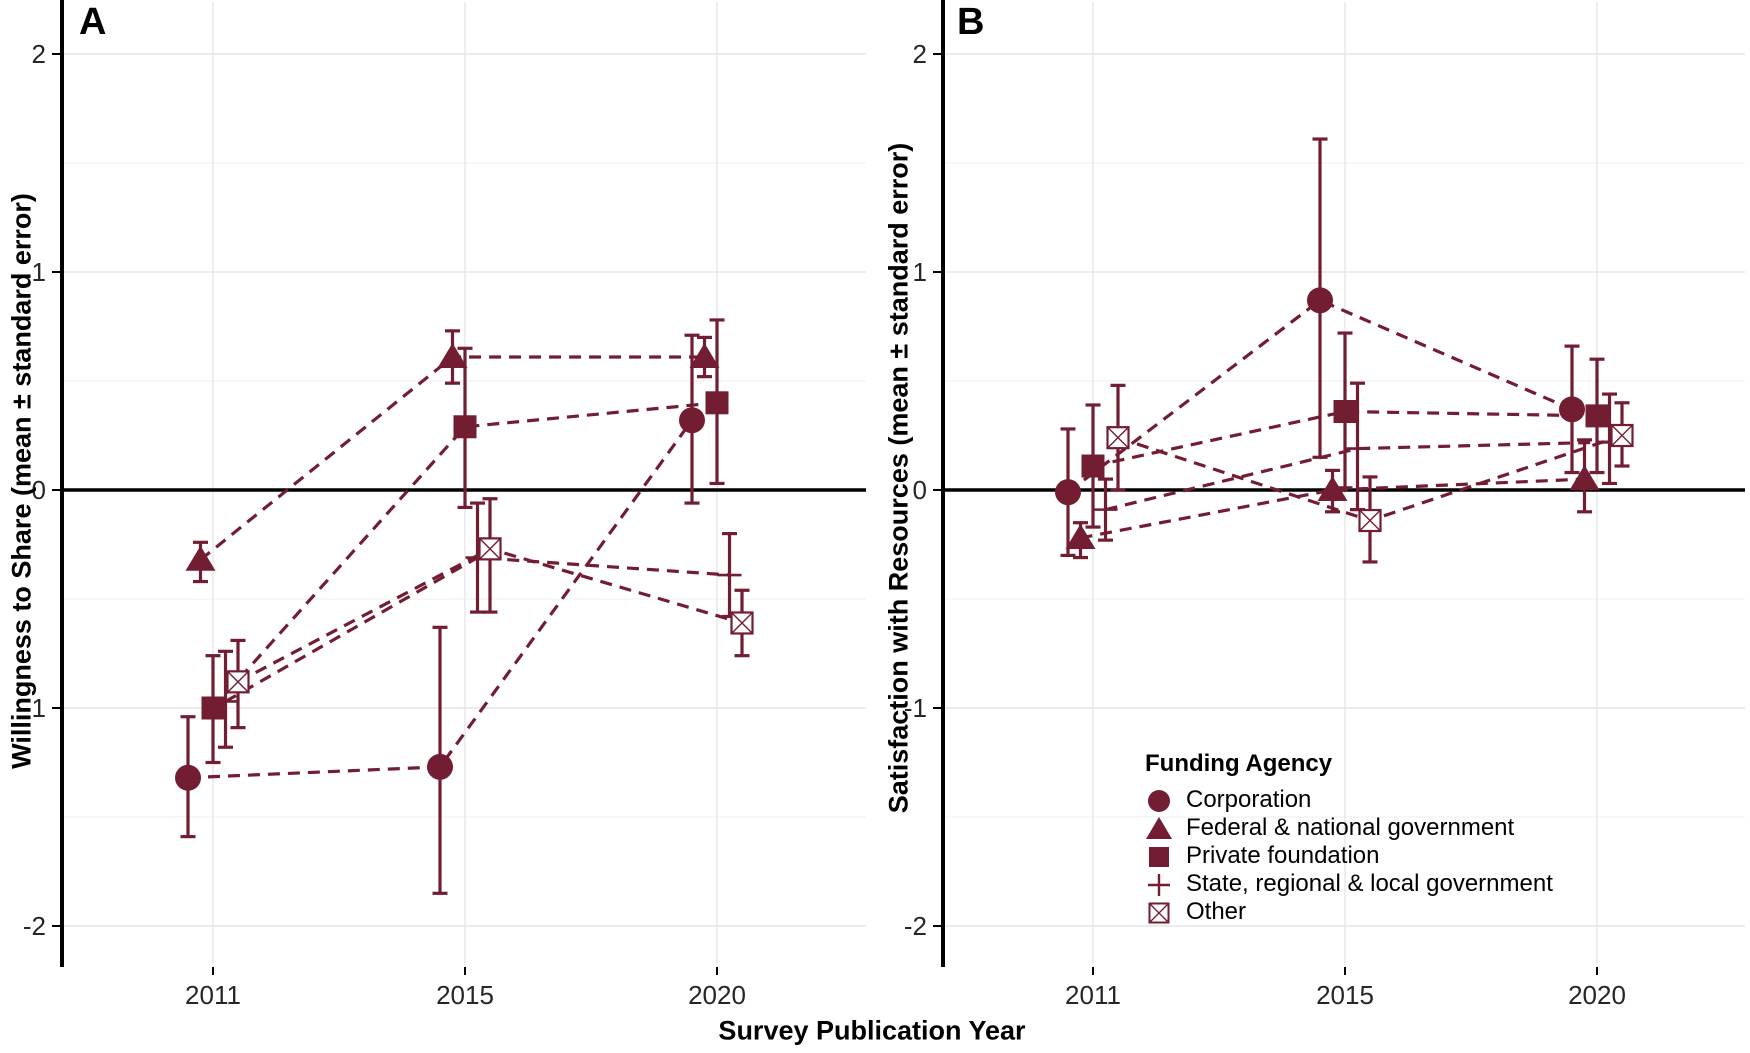 Image resolution: width=1750 pixels, height=1053 pixels. I want to click on panel-a-x-tick-label: 2015, so click(465, 995).